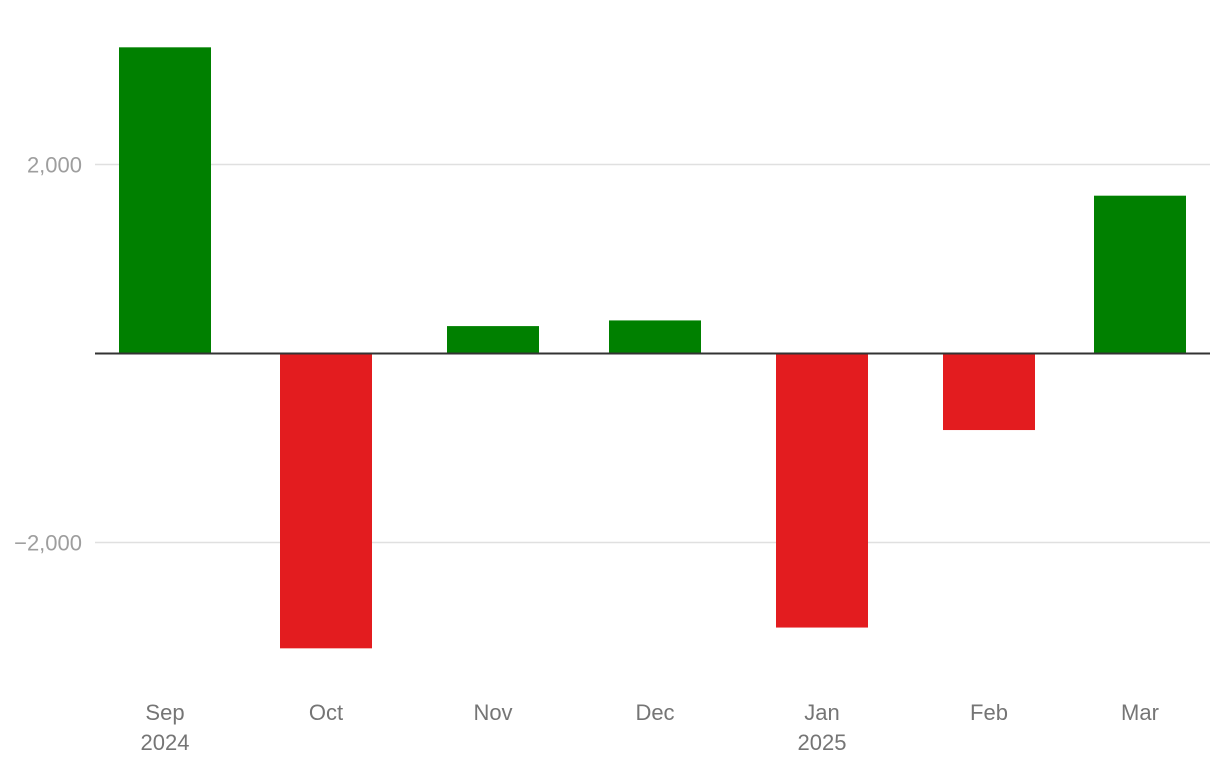  What do you see at coordinates (492, 712) in the screenshot?
I see `x-tick-label: Nov` at bounding box center [492, 712].